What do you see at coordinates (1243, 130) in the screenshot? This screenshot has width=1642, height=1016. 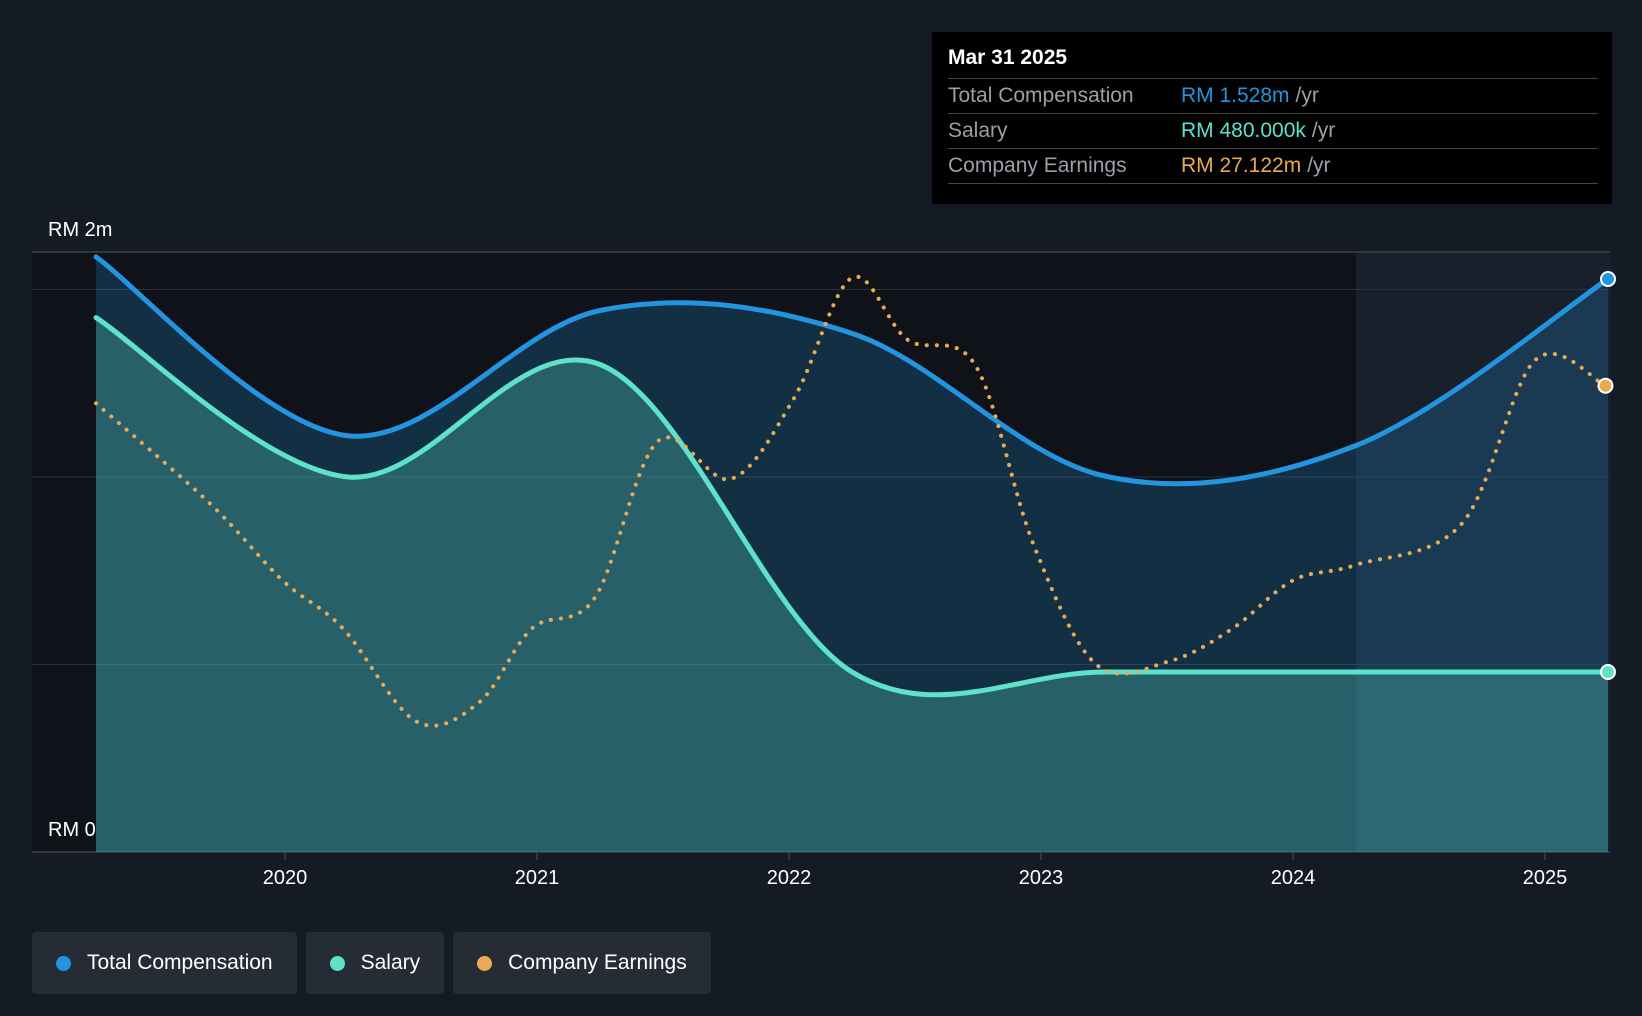 I see `tooltip-value: RM 480.000k` at bounding box center [1243, 130].